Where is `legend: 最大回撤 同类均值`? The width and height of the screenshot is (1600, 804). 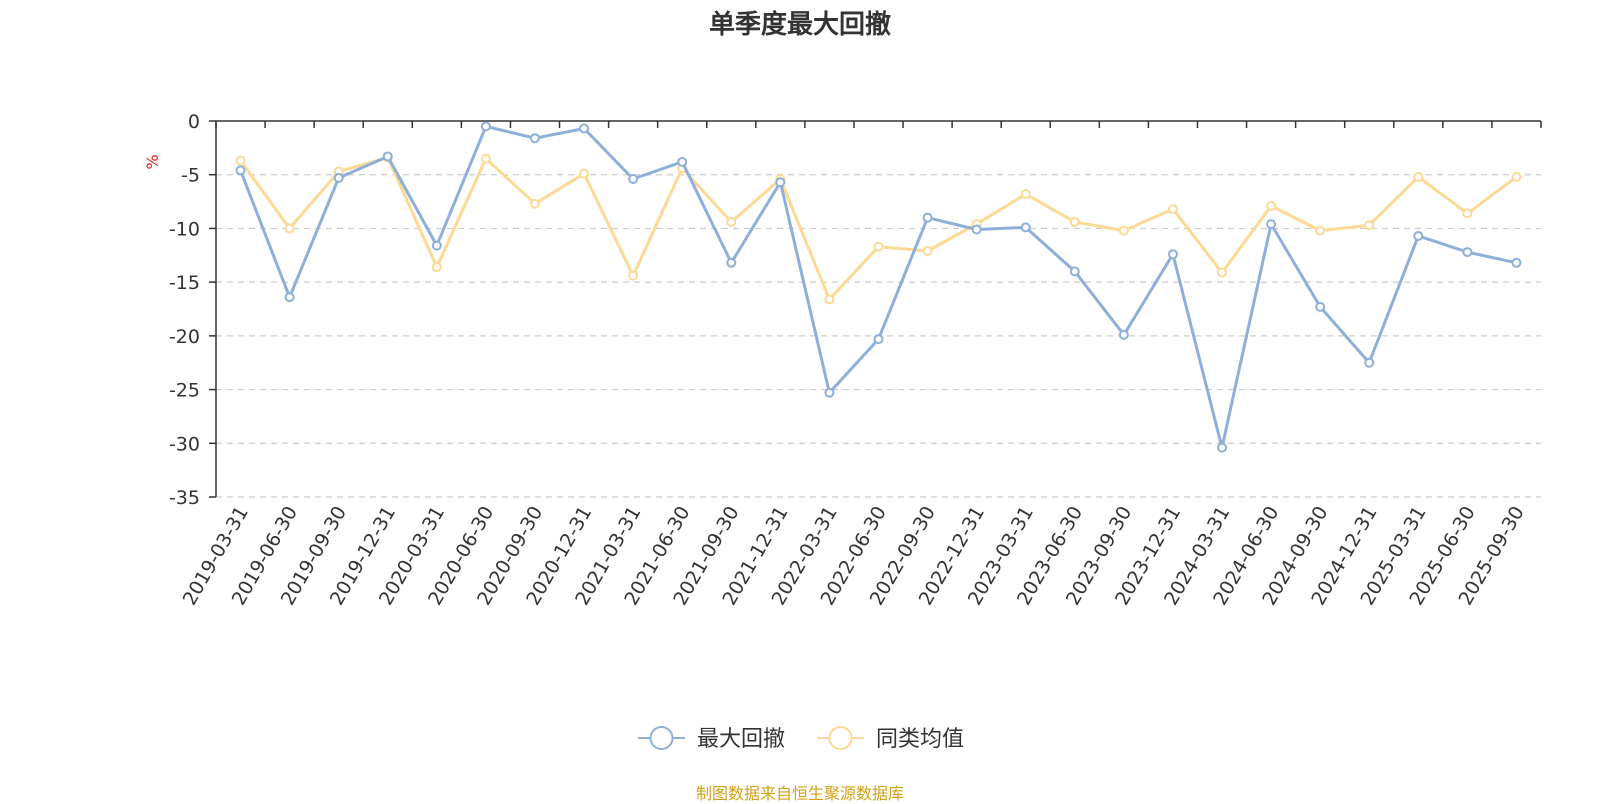
legend: 最大回撤 同类均值 is located at coordinates (801, 739).